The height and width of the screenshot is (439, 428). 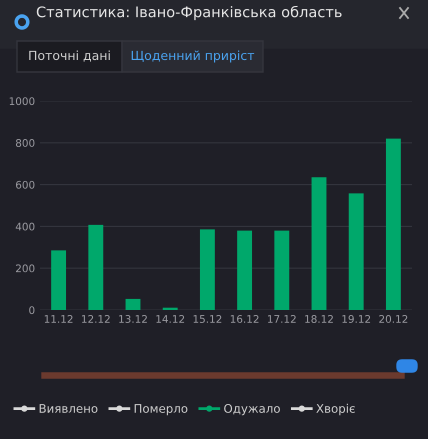 What do you see at coordinates (244, 319) in the screenshot?
I see `x-tick-label: 16.12` at bounding box center [244, 319].